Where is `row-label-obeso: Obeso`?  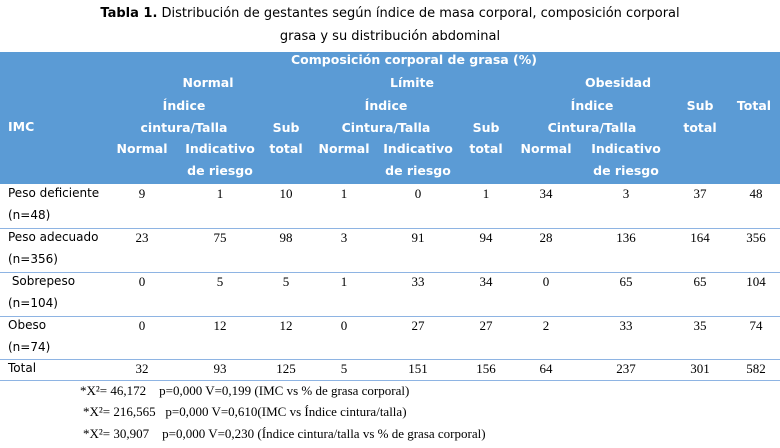 row-label-obeso: Obeso is located at coordinates (27, 325).